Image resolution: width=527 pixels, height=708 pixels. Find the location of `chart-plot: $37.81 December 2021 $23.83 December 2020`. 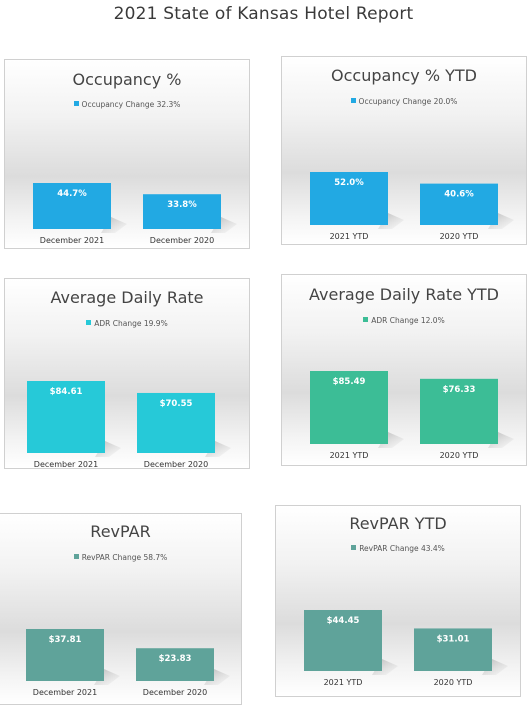

chart-plot: $37.81 December 2021 $23.83 December 2020 is located at coordinates (128, 663).